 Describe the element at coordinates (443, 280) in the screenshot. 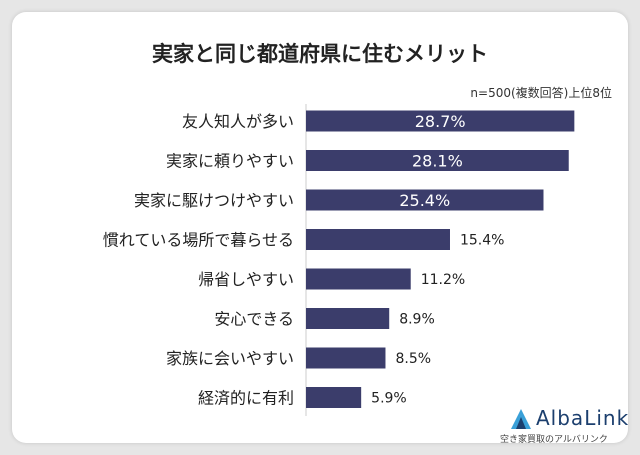

I see `value-label: 11.2%` at that location.